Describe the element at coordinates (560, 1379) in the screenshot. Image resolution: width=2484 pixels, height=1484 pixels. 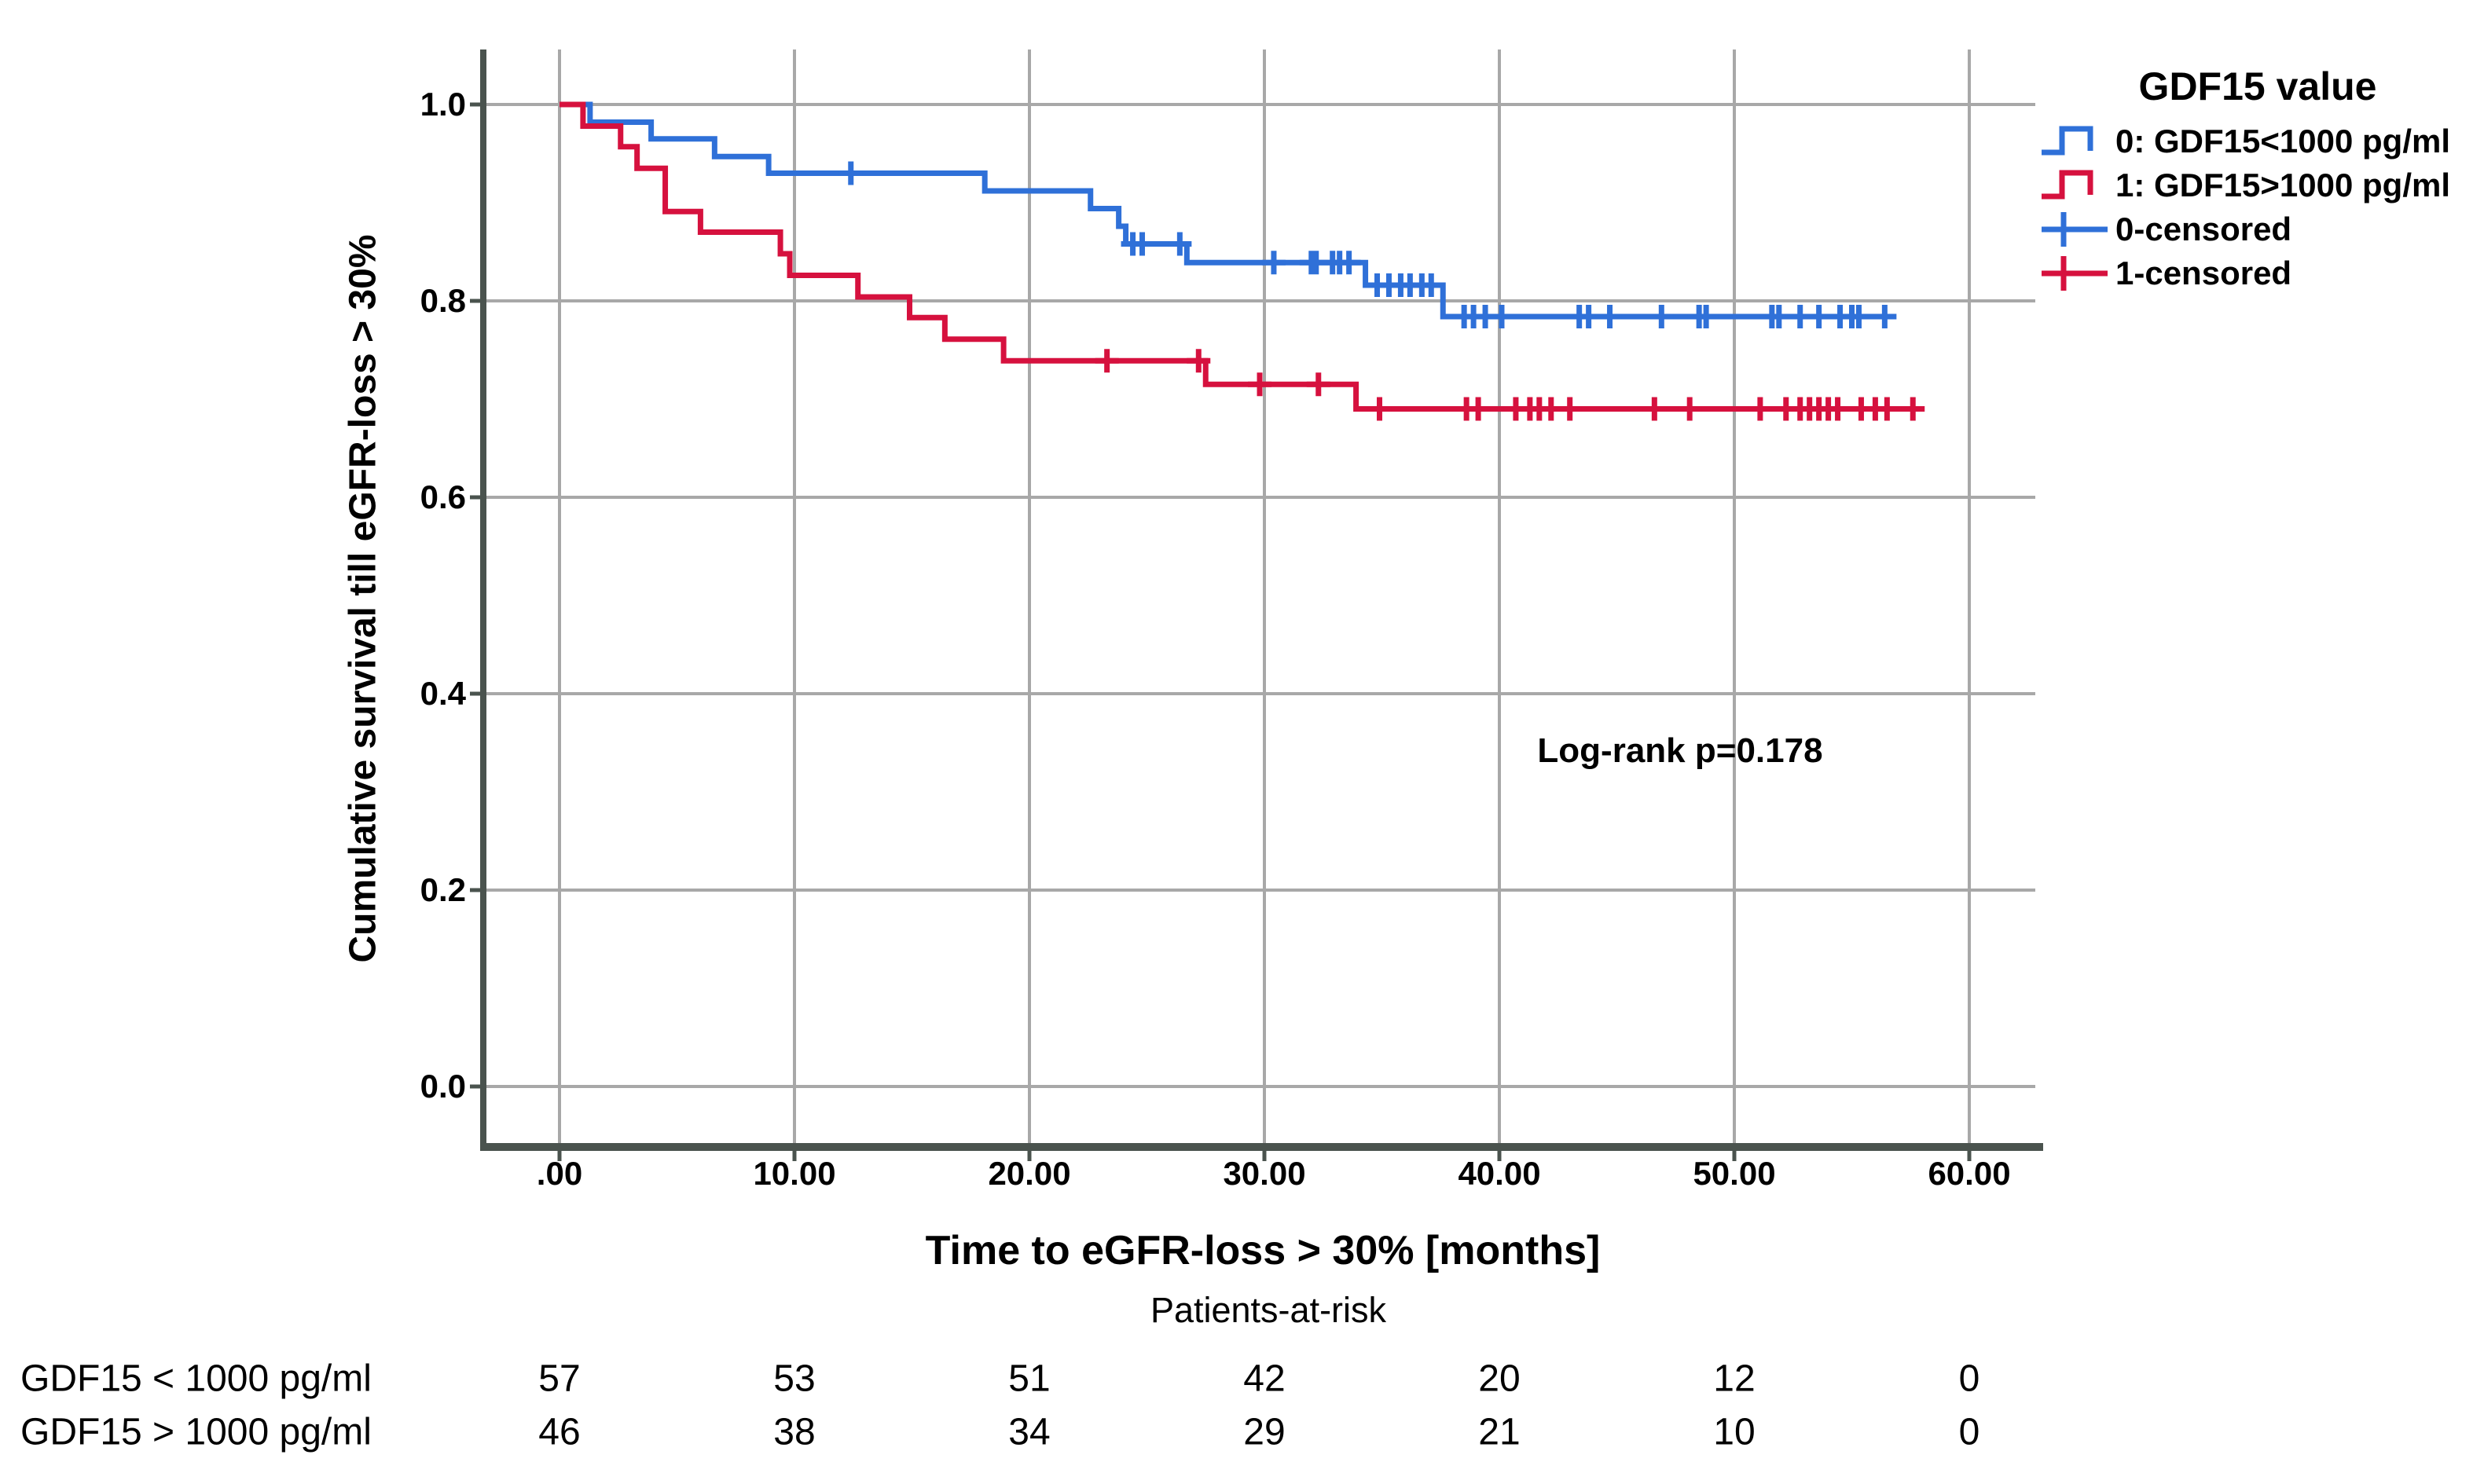
I see `at-risk-count: 57` at that location.